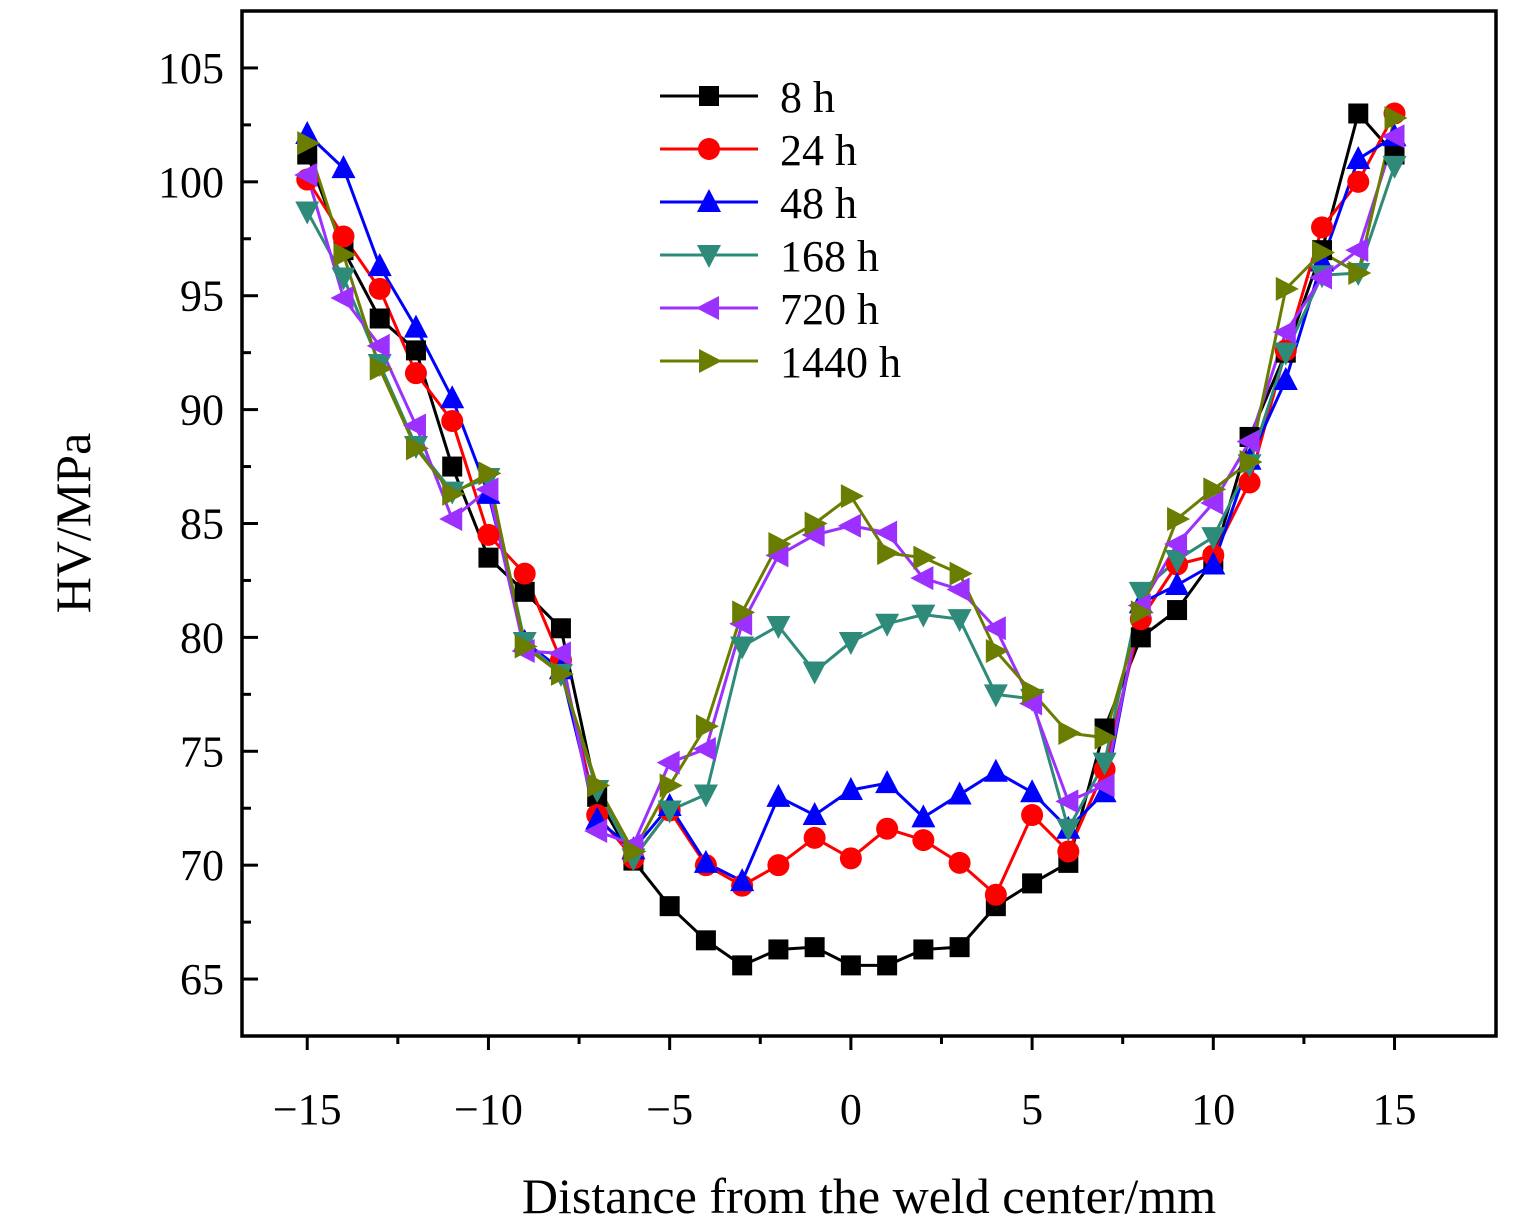 This screenshot has height=1227, width=1535. What do you see at coordinates (202, 751) in the screenshot?
I see `y-tick-label: 75` at bounding box center [202, 751].